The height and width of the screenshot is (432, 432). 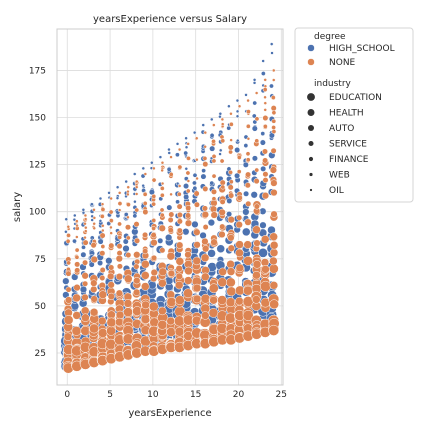 What do you see at coordinates (330, 37) in the screenshot?
I see `legend-hue-title: degree` at bounding box center [330, 37].